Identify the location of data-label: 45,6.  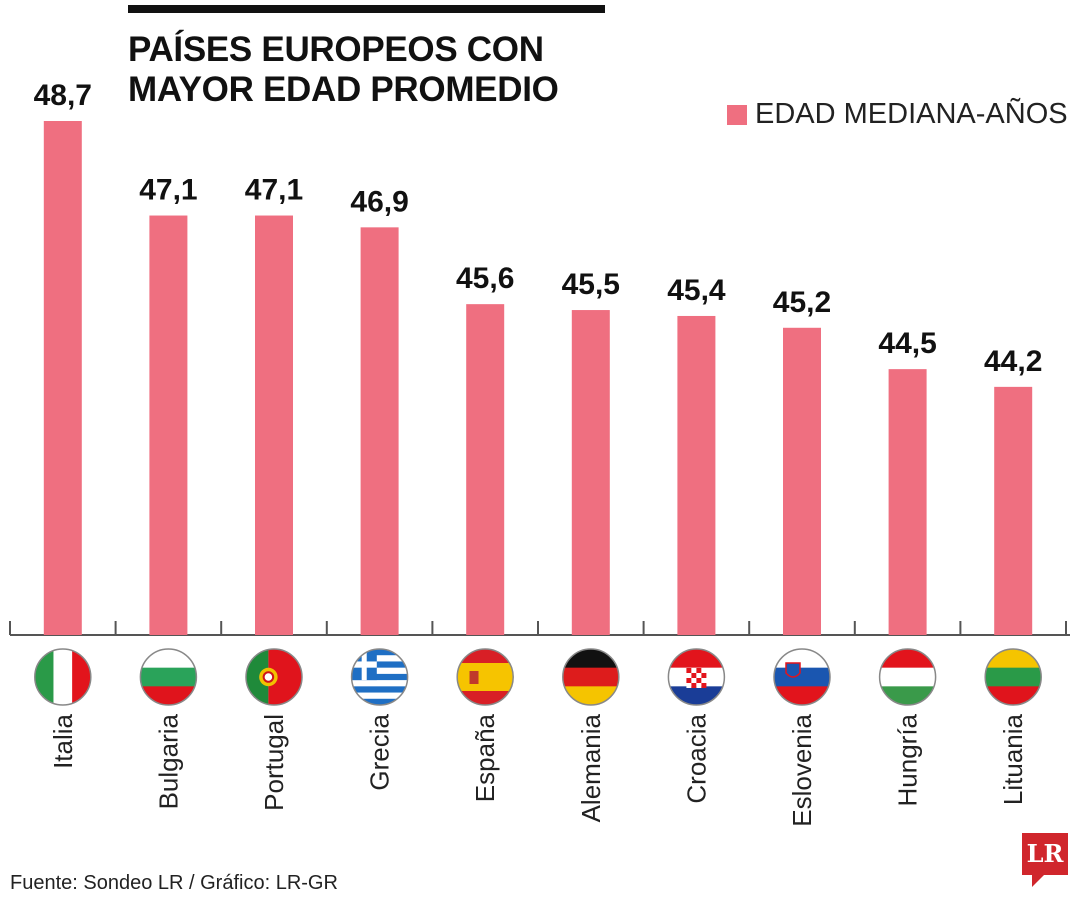
(485, 278).